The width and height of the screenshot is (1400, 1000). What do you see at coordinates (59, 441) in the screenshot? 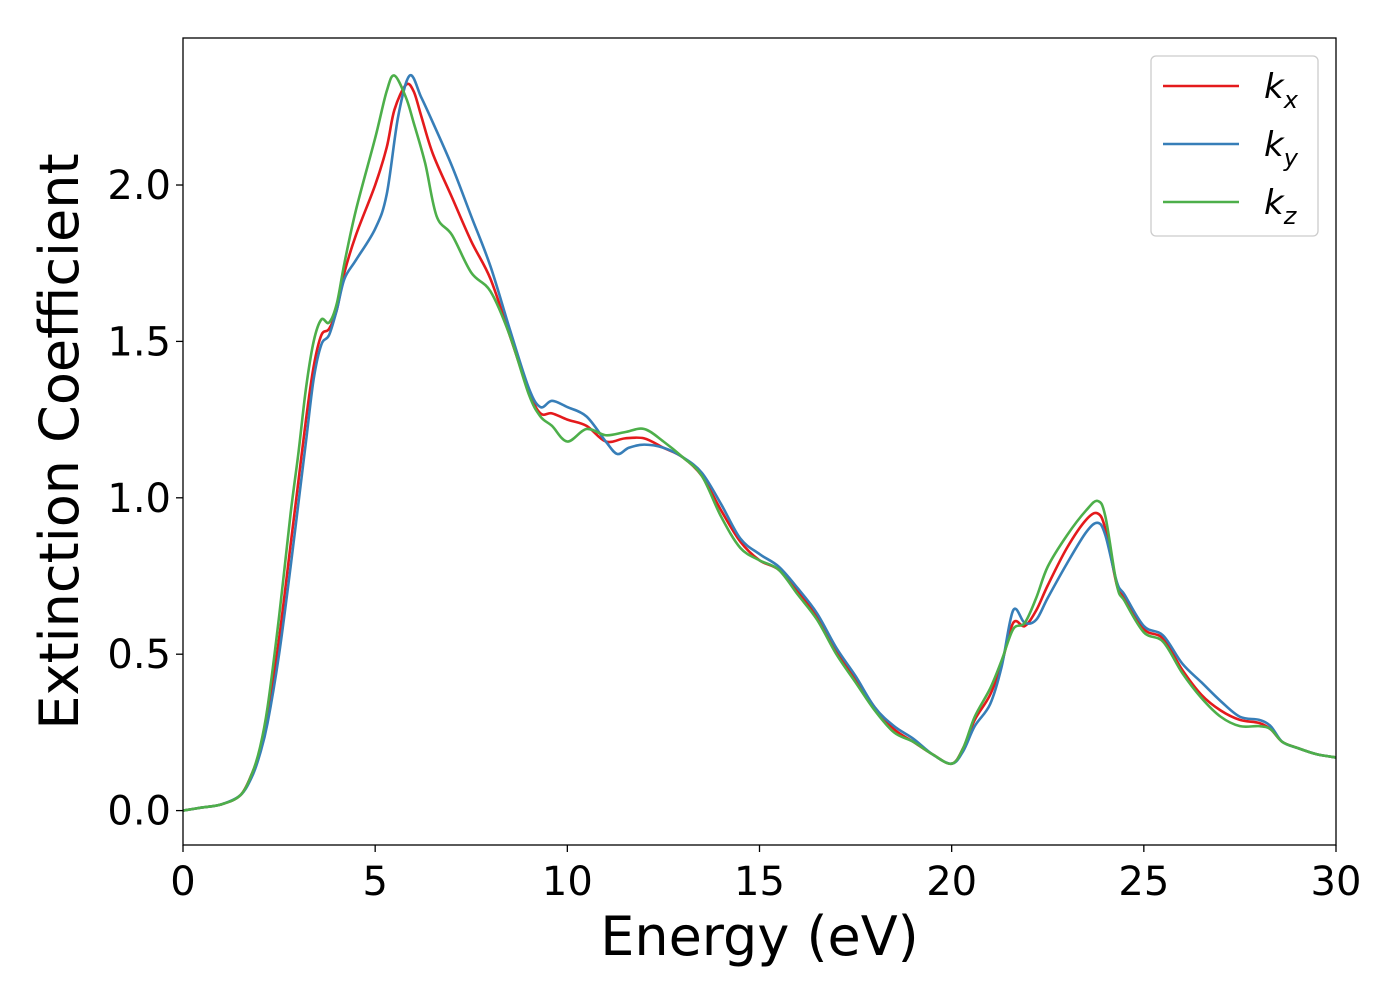
I see `y-axis-title: Extinction Coefficient` at bounding box center [59, 441].